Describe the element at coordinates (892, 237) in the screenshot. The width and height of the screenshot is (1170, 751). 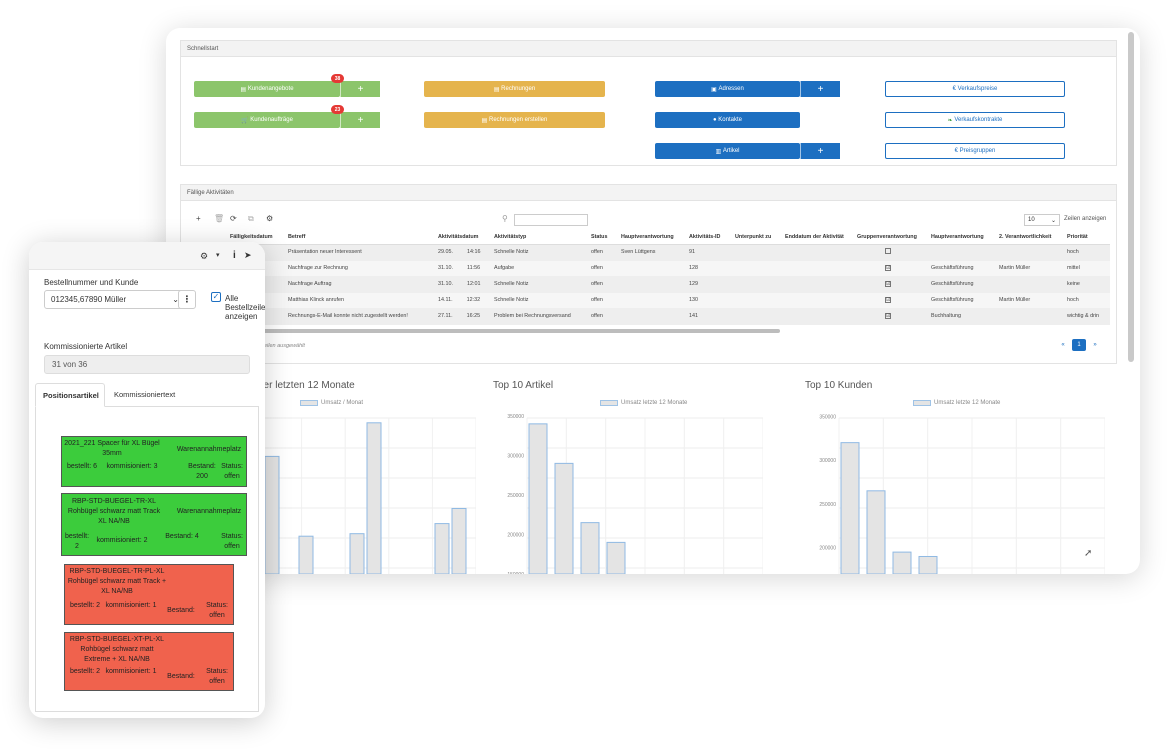
I see `col-header: Gruppenverantwortung` at that location.